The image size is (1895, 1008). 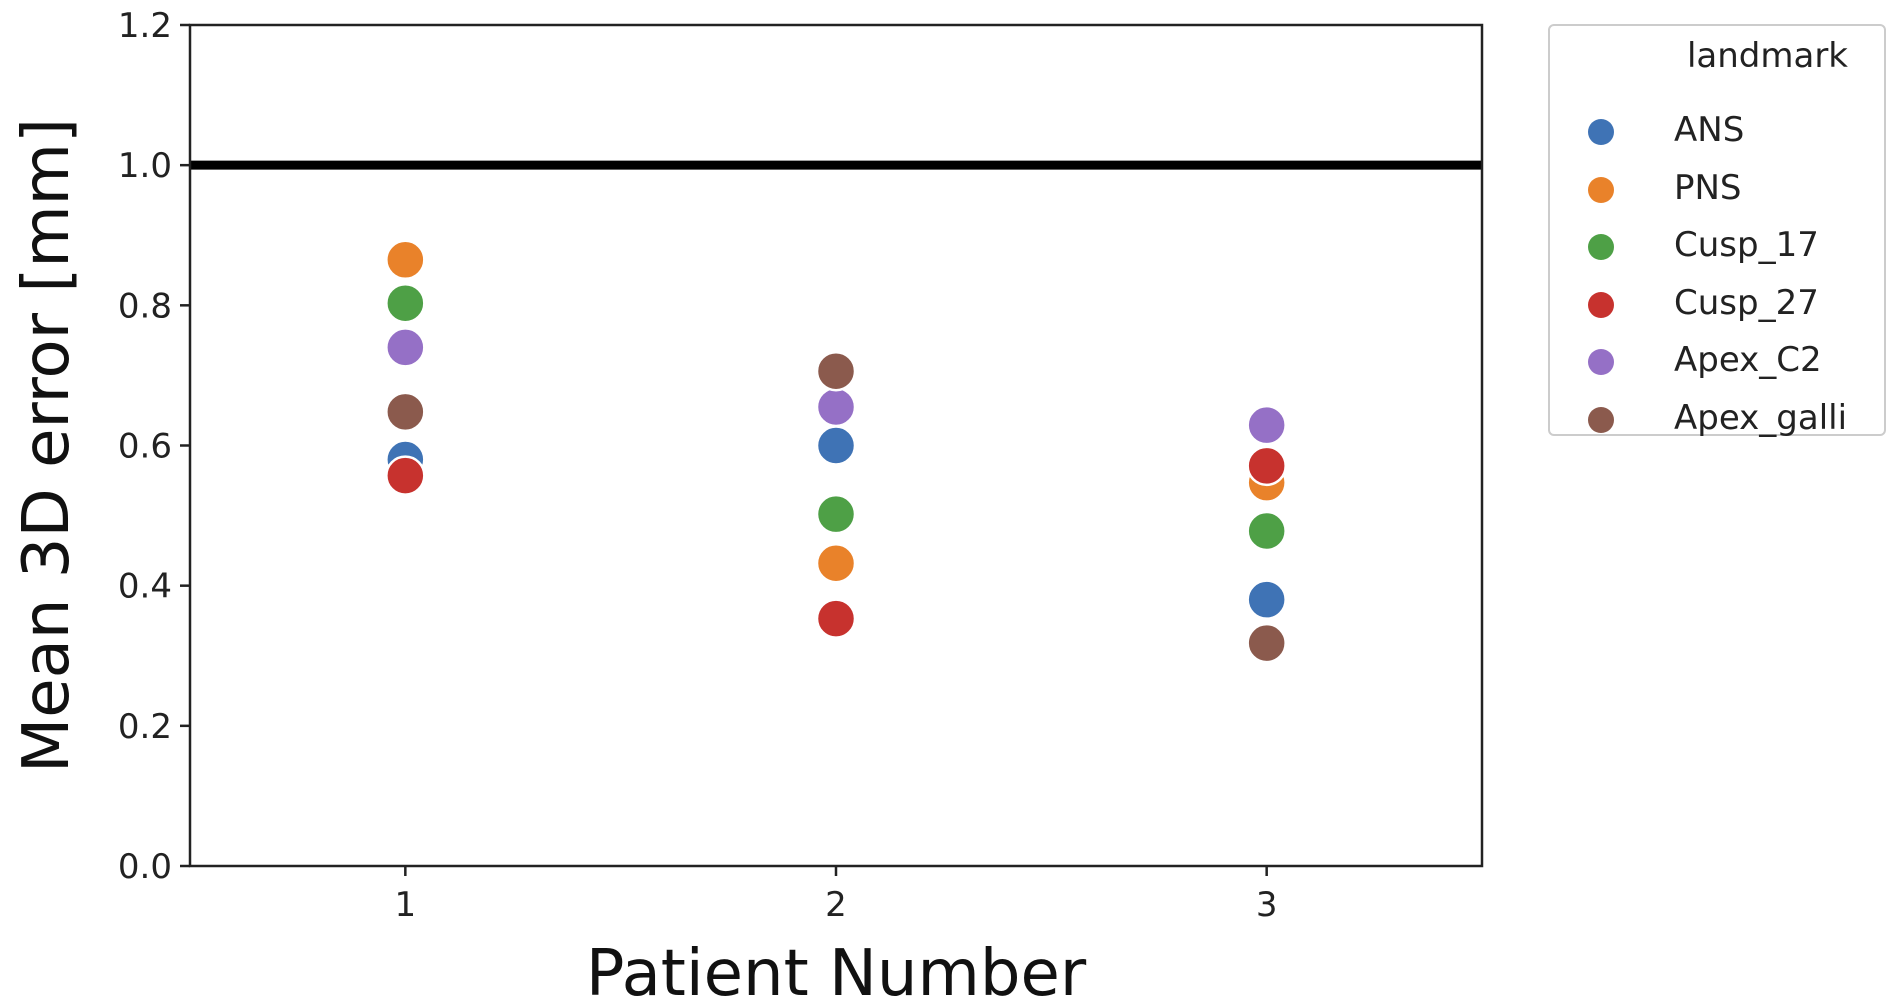 What do you see at coordinates (47, 445) in the screenshot?
I see `y-axis-title: Mean 3D error [mm]` at bounding box center [47, 445].